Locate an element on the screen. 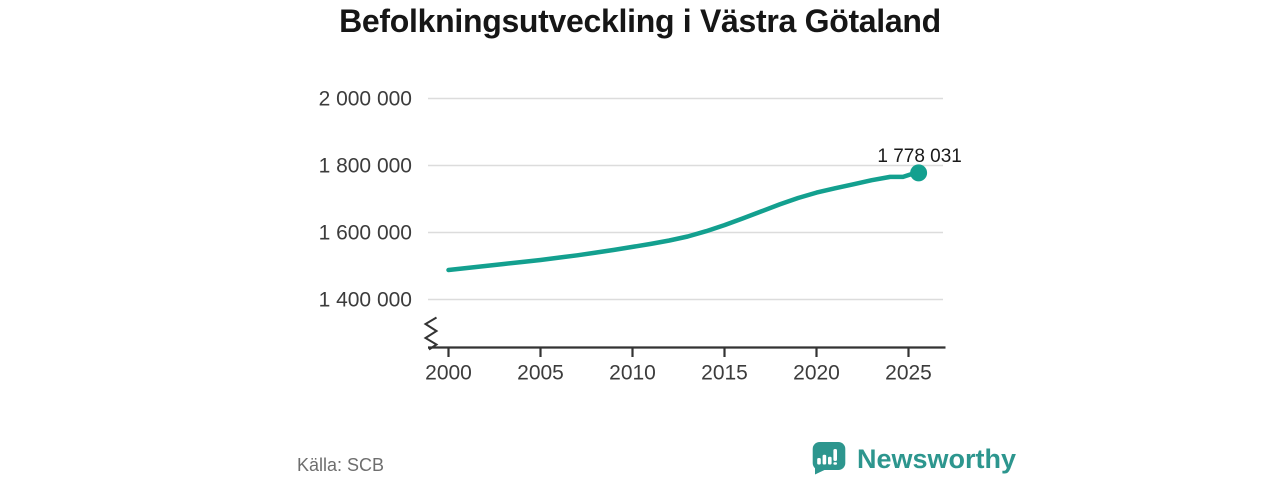 The width and height of the screenshot is (1280, 480). latest-value-label: 1 778 031 is located at coordinates (919, 156).